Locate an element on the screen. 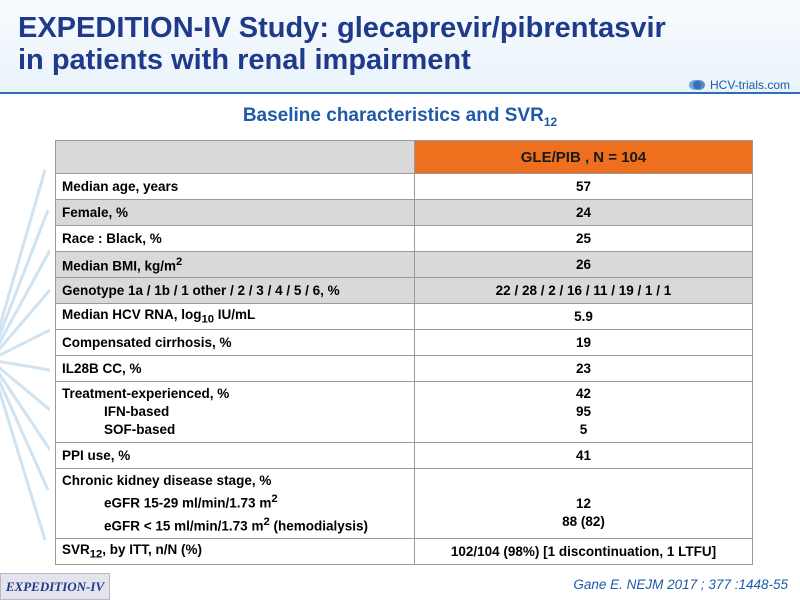 Image resolution: width=800 pixels, height=600 pixels. row-label: Race : Black, % is located at coordinates (235, 238).